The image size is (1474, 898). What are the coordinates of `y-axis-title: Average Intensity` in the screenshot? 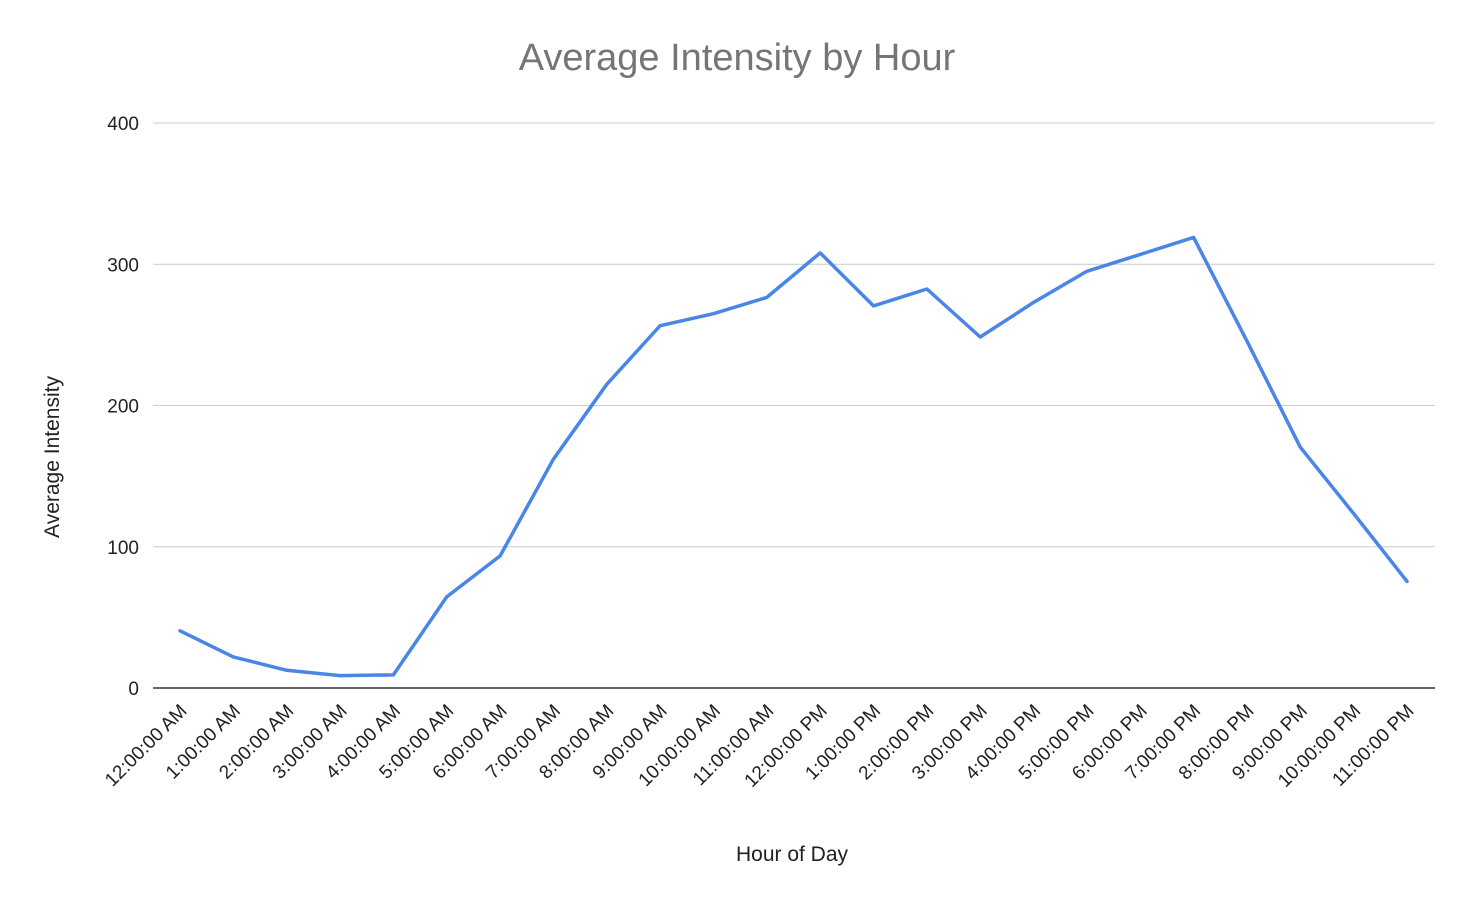 It's located at (52, 457).